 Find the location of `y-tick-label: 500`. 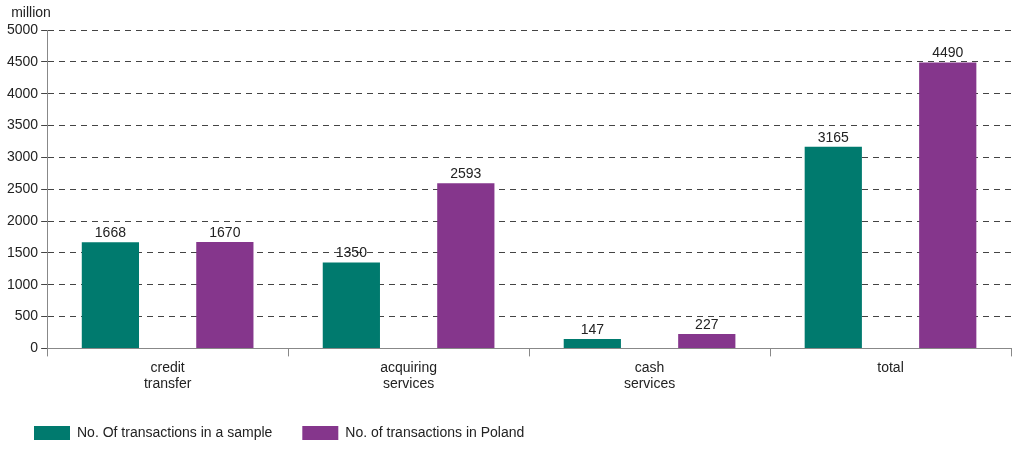

y-tick-label: 500 is located at coordinates (26, 315).